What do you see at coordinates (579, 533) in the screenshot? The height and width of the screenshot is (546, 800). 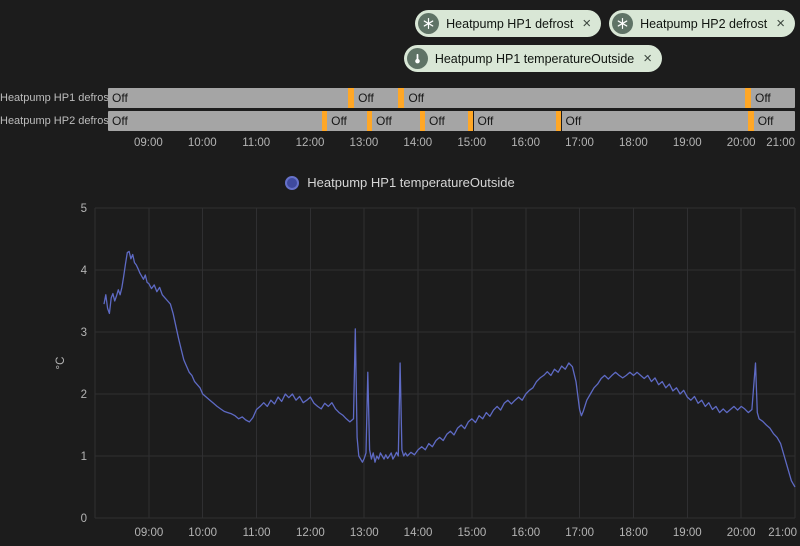 I see `x-axis-tick-label: 17:00` at bounding box center [579, 533].